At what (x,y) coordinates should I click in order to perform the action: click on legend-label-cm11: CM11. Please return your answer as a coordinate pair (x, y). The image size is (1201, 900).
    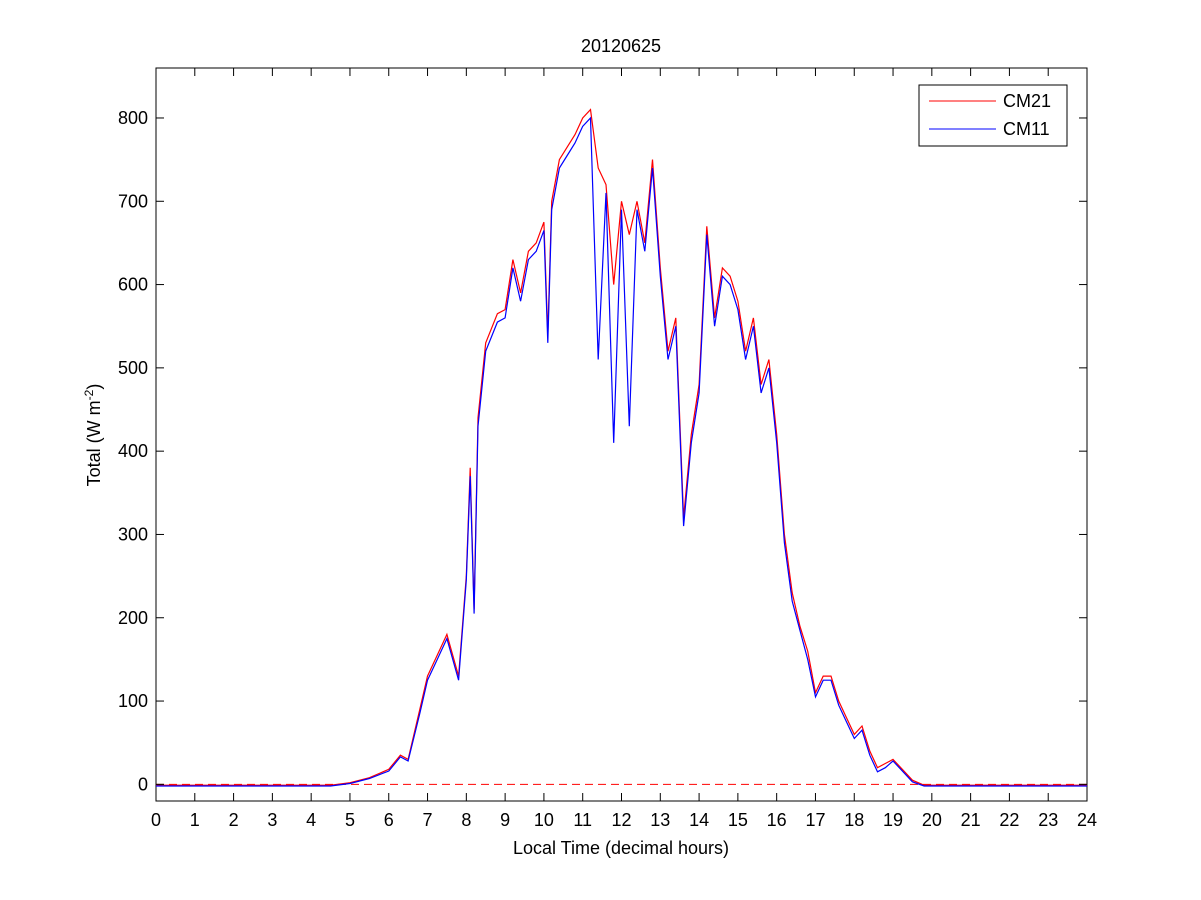
    Looking at the image, I should click on (1026, 129).